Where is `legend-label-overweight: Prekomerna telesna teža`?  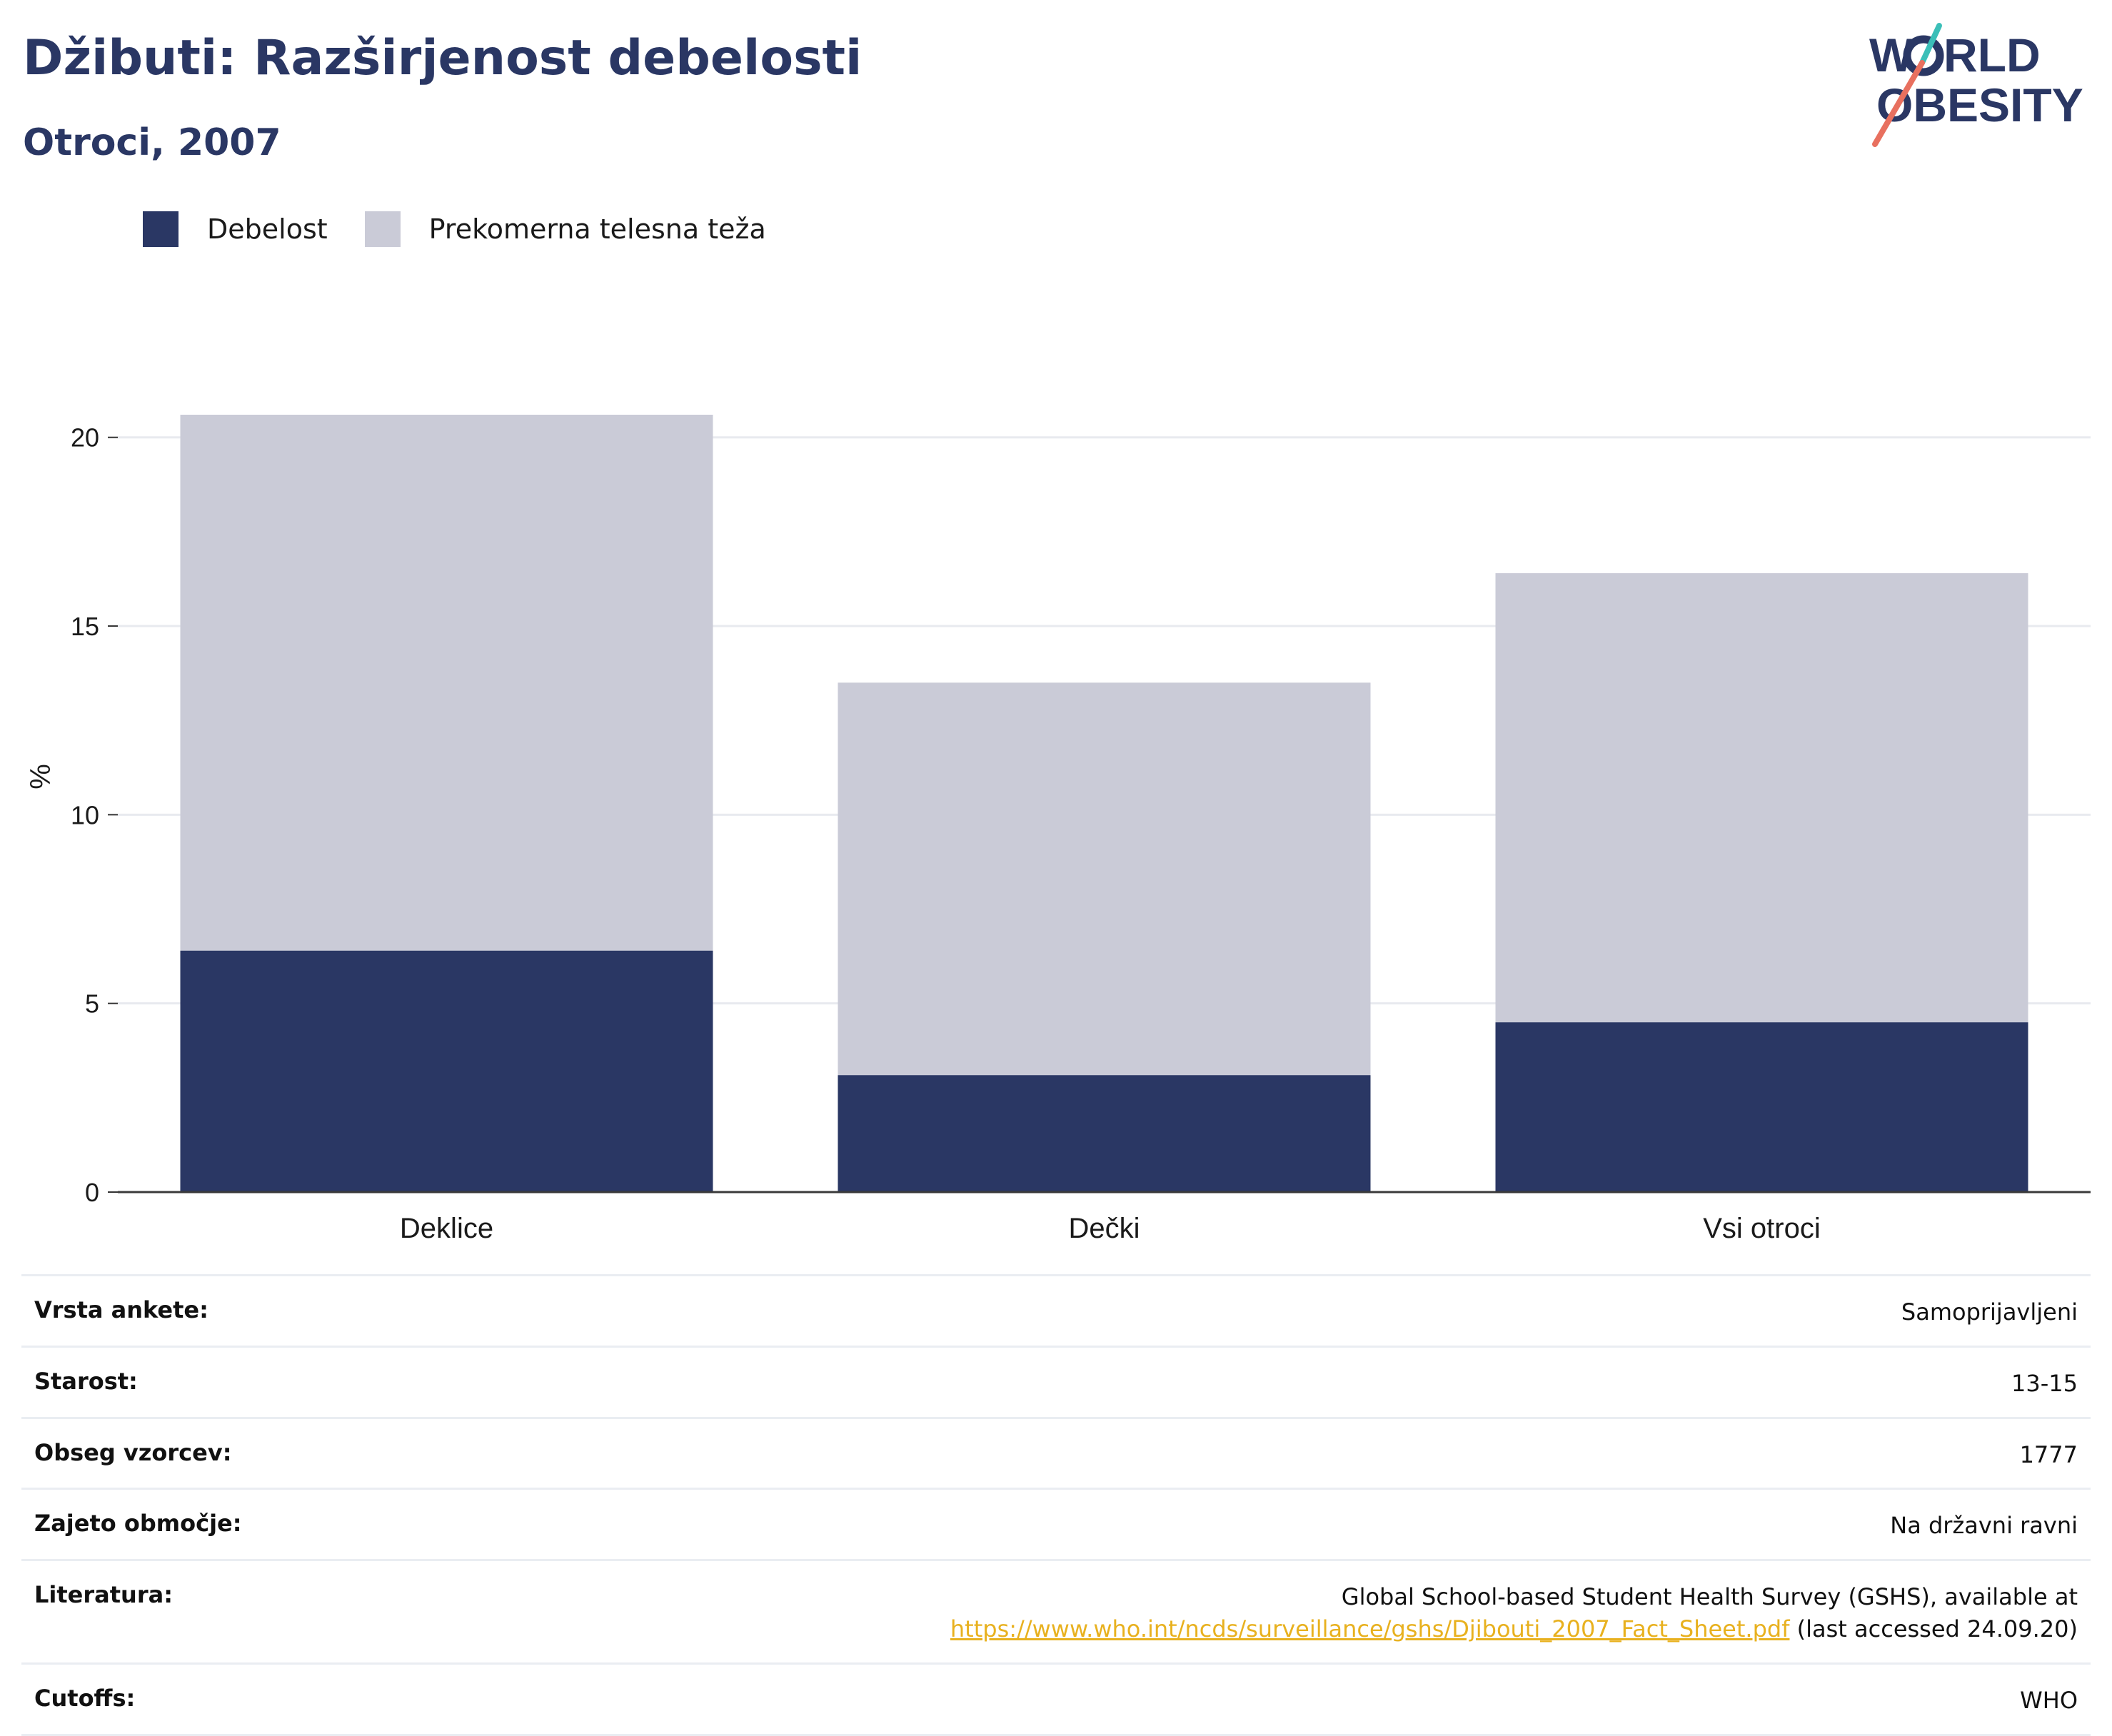
legend-label-overweight: Prekomerna telesna teža is located at coordinates (597, 229).